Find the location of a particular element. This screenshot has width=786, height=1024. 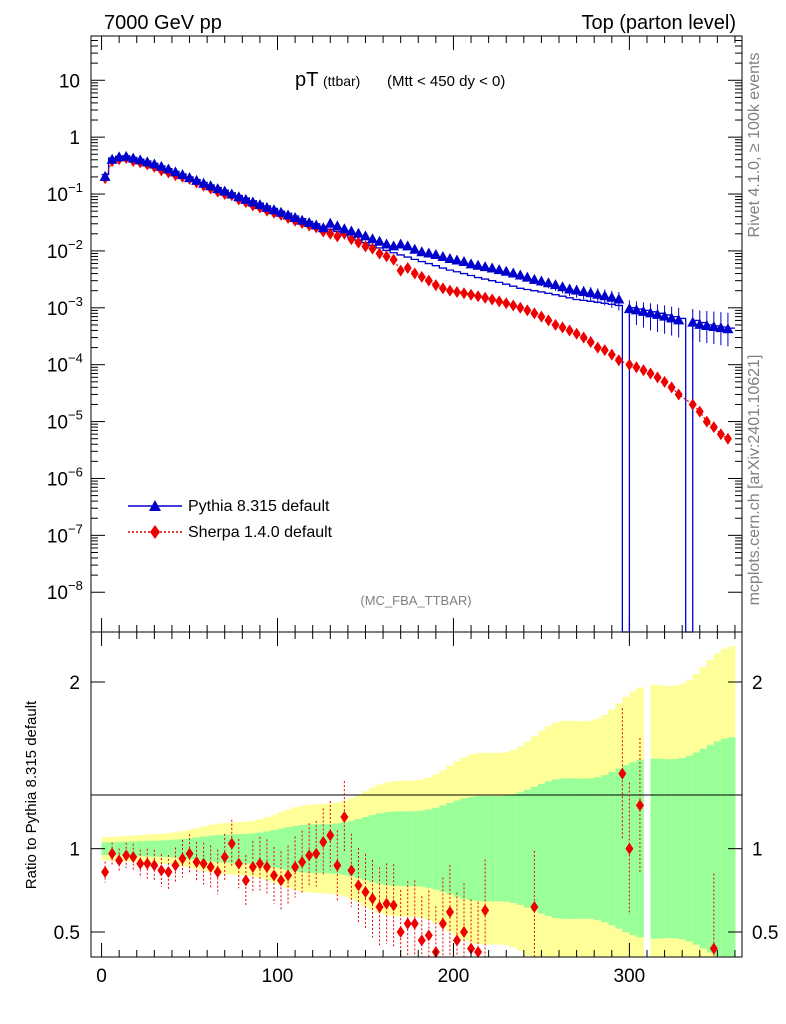

legend-sherpa-label: Sherpa 1.4.0 default is located at coordinates (260, 532).